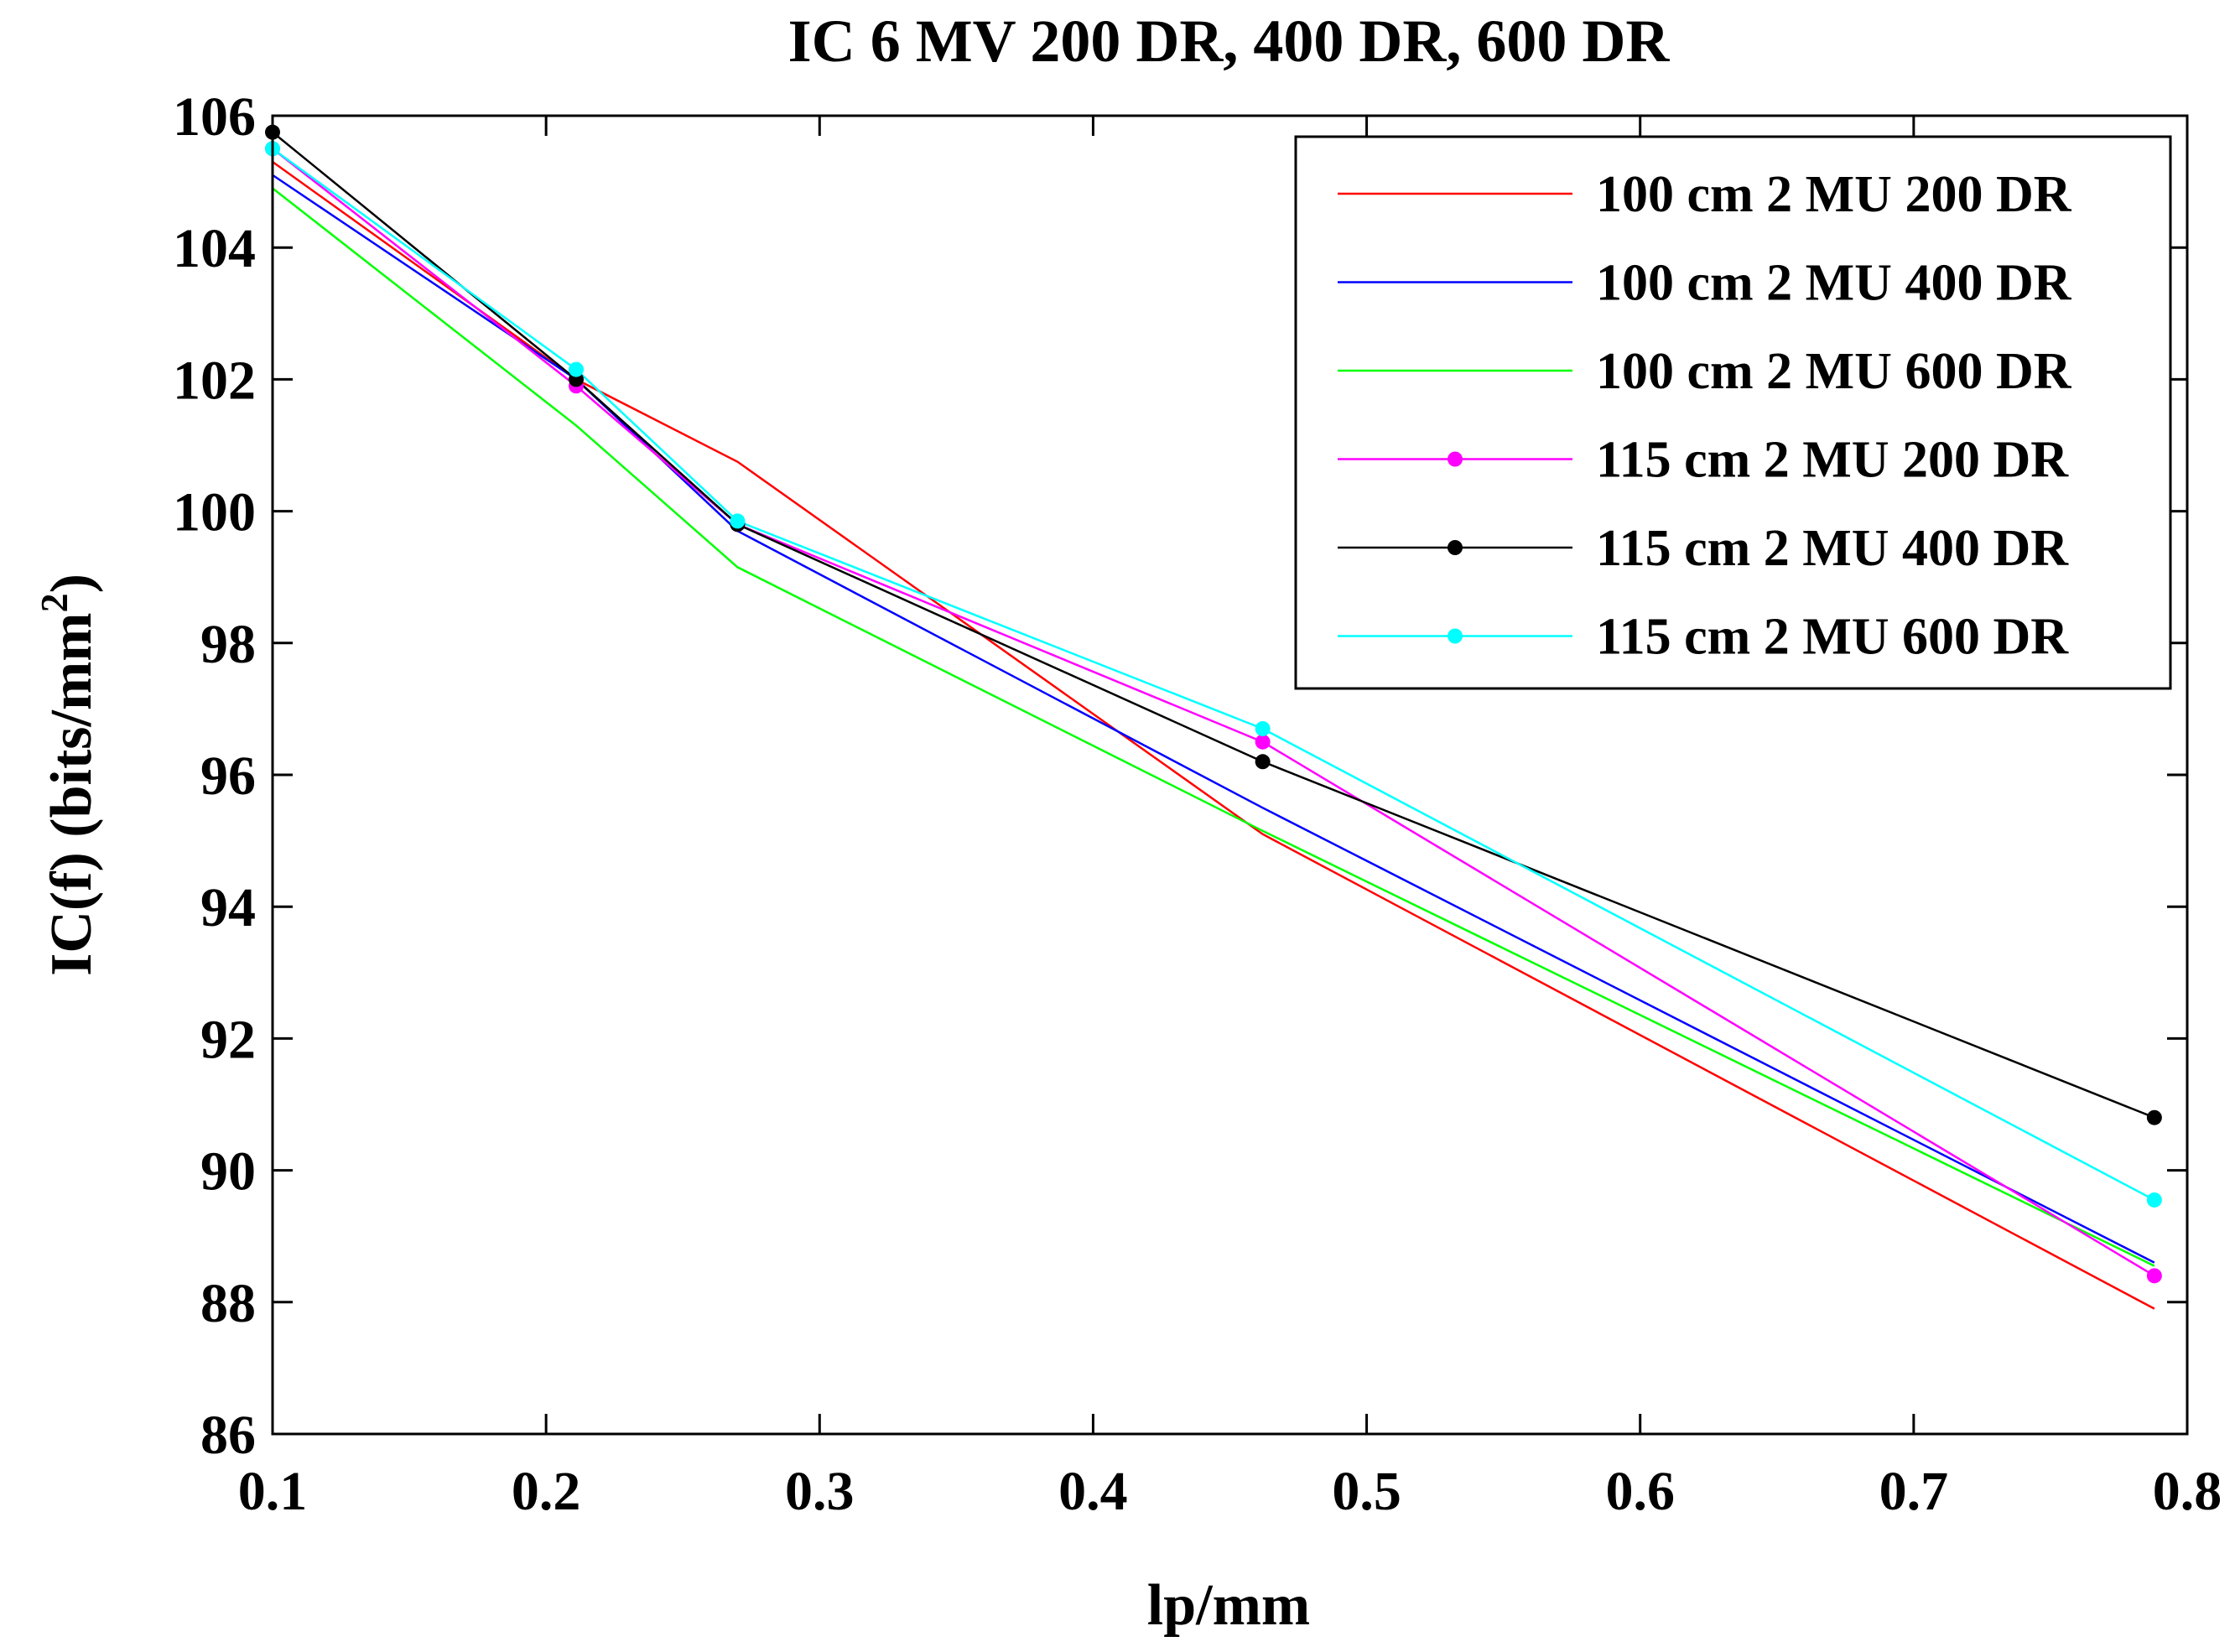 The width and height of the screenshot is (2235, 1652). What do you see at coordinates (1914, 1491) in the screenshot?
I see `x-tick-label: 0.7` at bounding box center [1914, 1491].